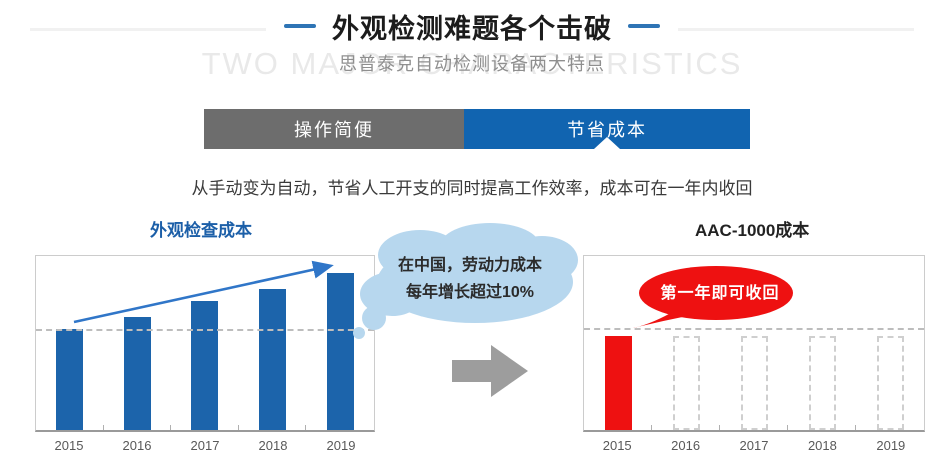  Describe the element at coordinates (470, 279) in the screenshot. I see `cloud-callout-text: 在中国，劳动力成本 每年增长超过10%` at that location.